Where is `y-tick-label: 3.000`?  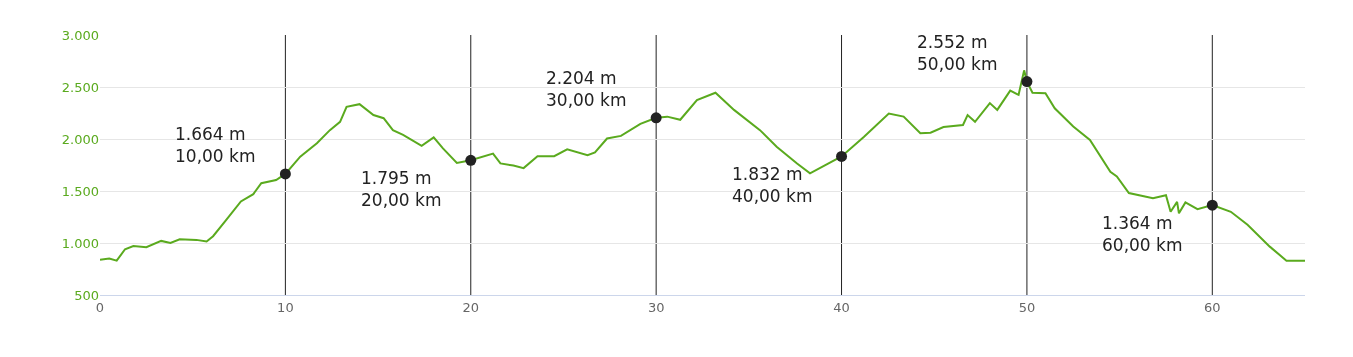 y-tick-label: 3.000 is located at coordinates (80, 35).